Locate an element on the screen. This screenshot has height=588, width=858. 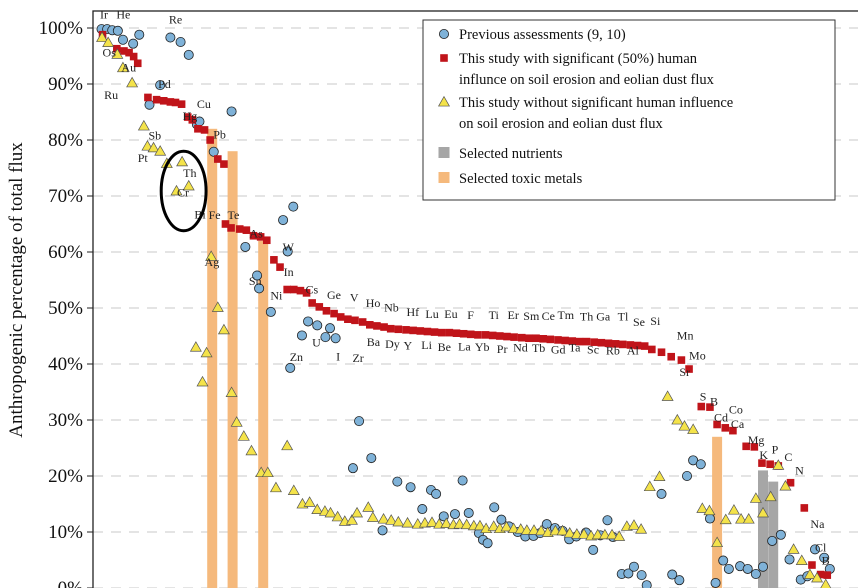
element-label: Cu is located at coordinates (204, 104).